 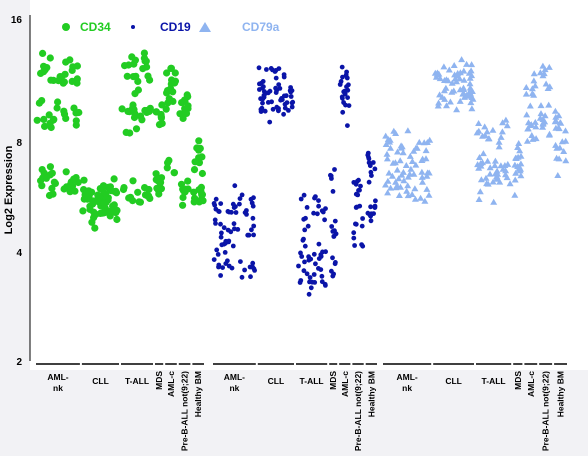 What do you see at coordinates (358, 411) in the screenshot?
I see `x-category-label: Pre-B-ALL not(9;22)` at bounding box center [358, 411].